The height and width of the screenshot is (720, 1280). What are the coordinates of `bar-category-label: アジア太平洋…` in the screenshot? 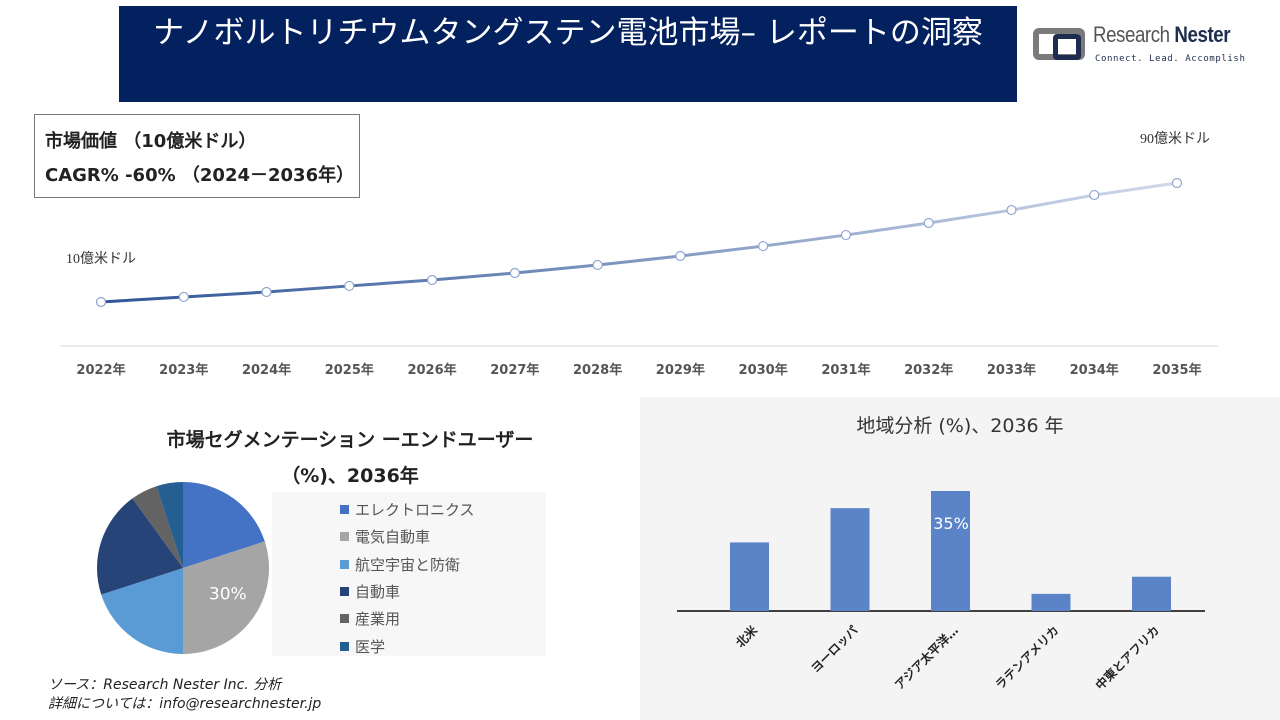 It's located at (926, 658).